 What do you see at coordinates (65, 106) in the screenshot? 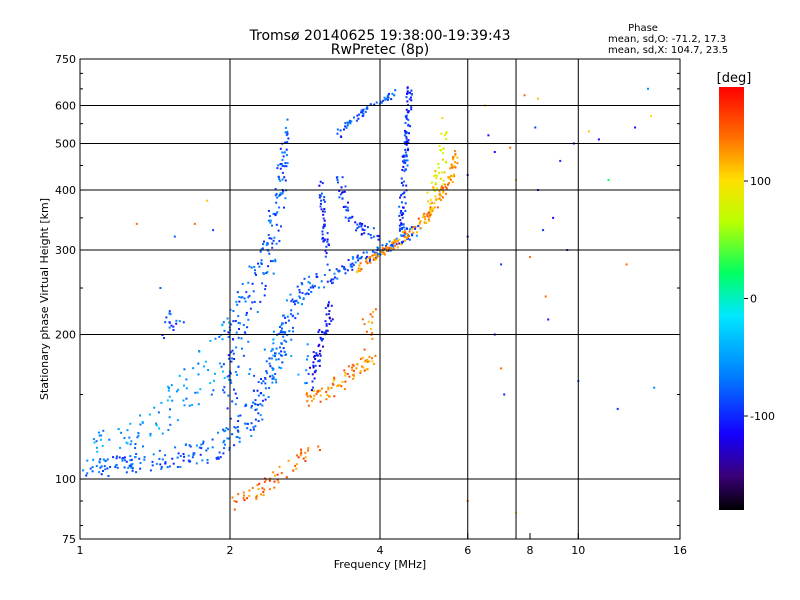
I see `y-tick-label: 600` at bounding box center [65, 106].